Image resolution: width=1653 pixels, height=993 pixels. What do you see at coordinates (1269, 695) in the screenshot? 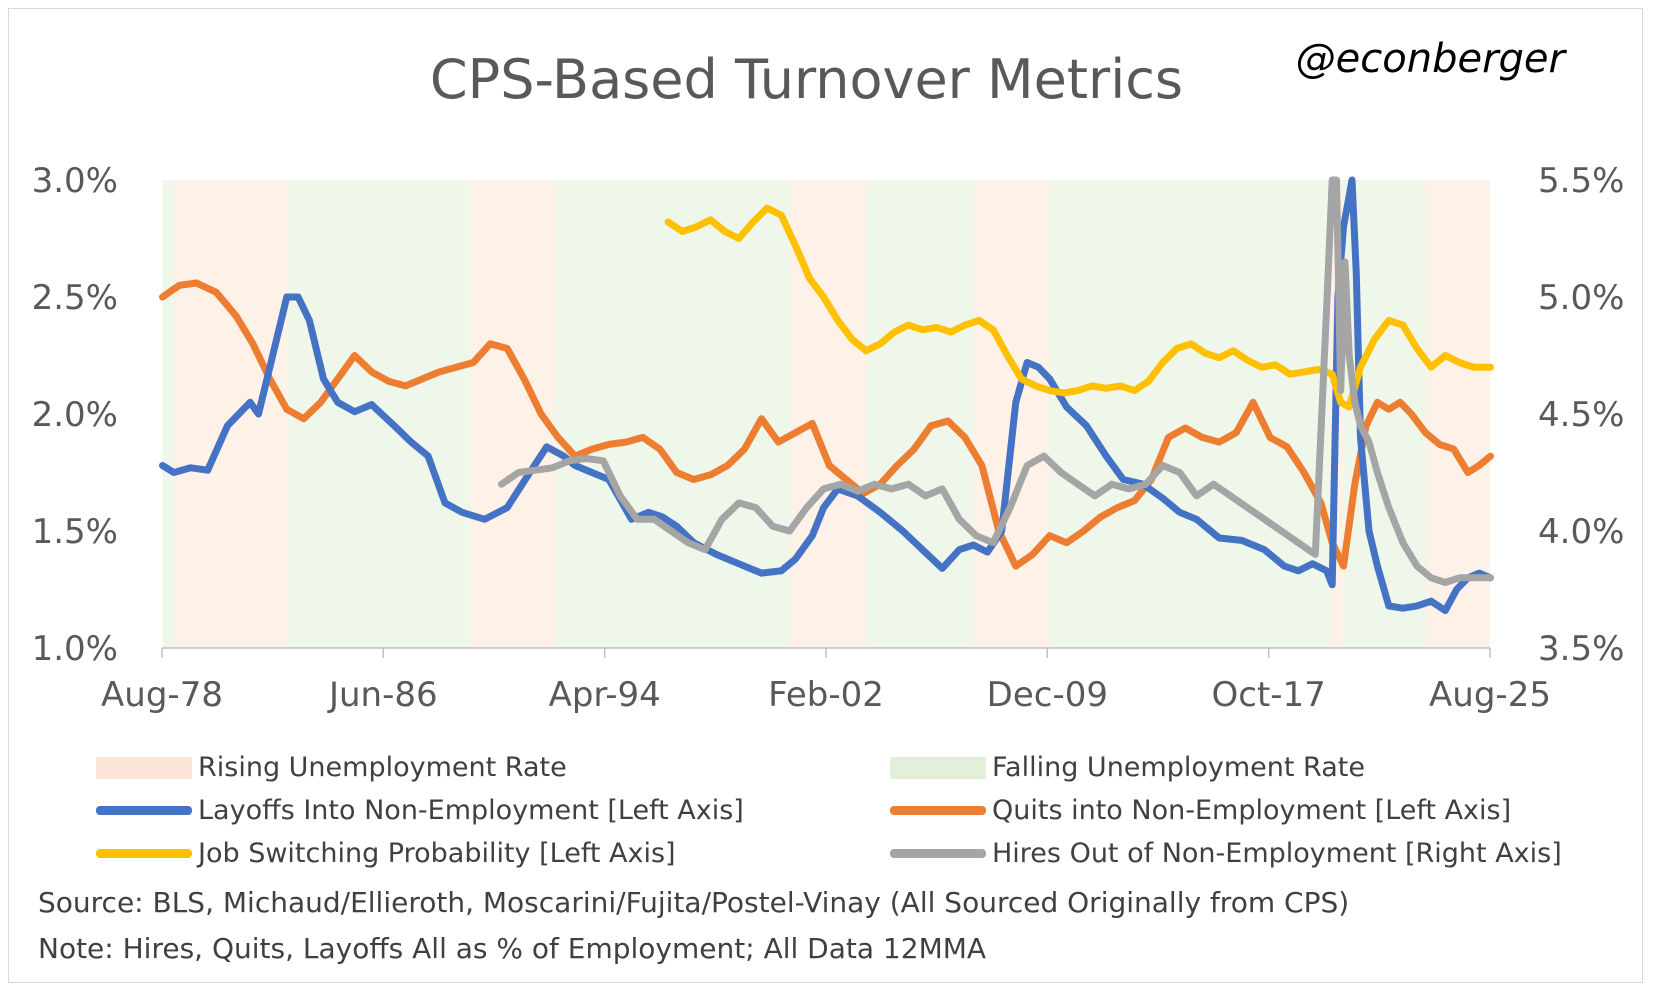
I see `x-tick-label: Oct-17` at bounding box center [1269, 695].